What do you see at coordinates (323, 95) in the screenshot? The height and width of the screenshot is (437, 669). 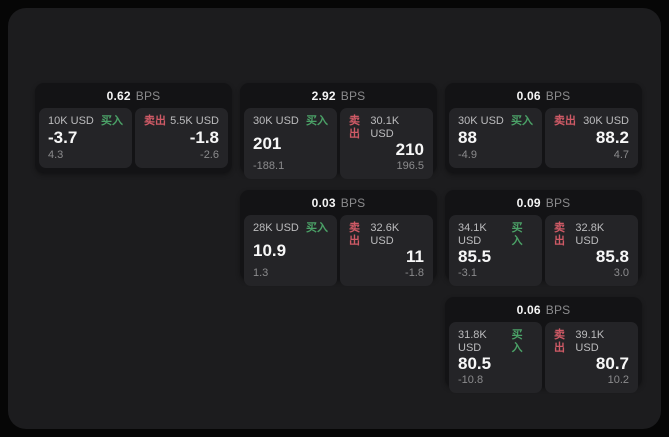 I see `spread-bps-value: 2.92` at bounding box center [323, 95].